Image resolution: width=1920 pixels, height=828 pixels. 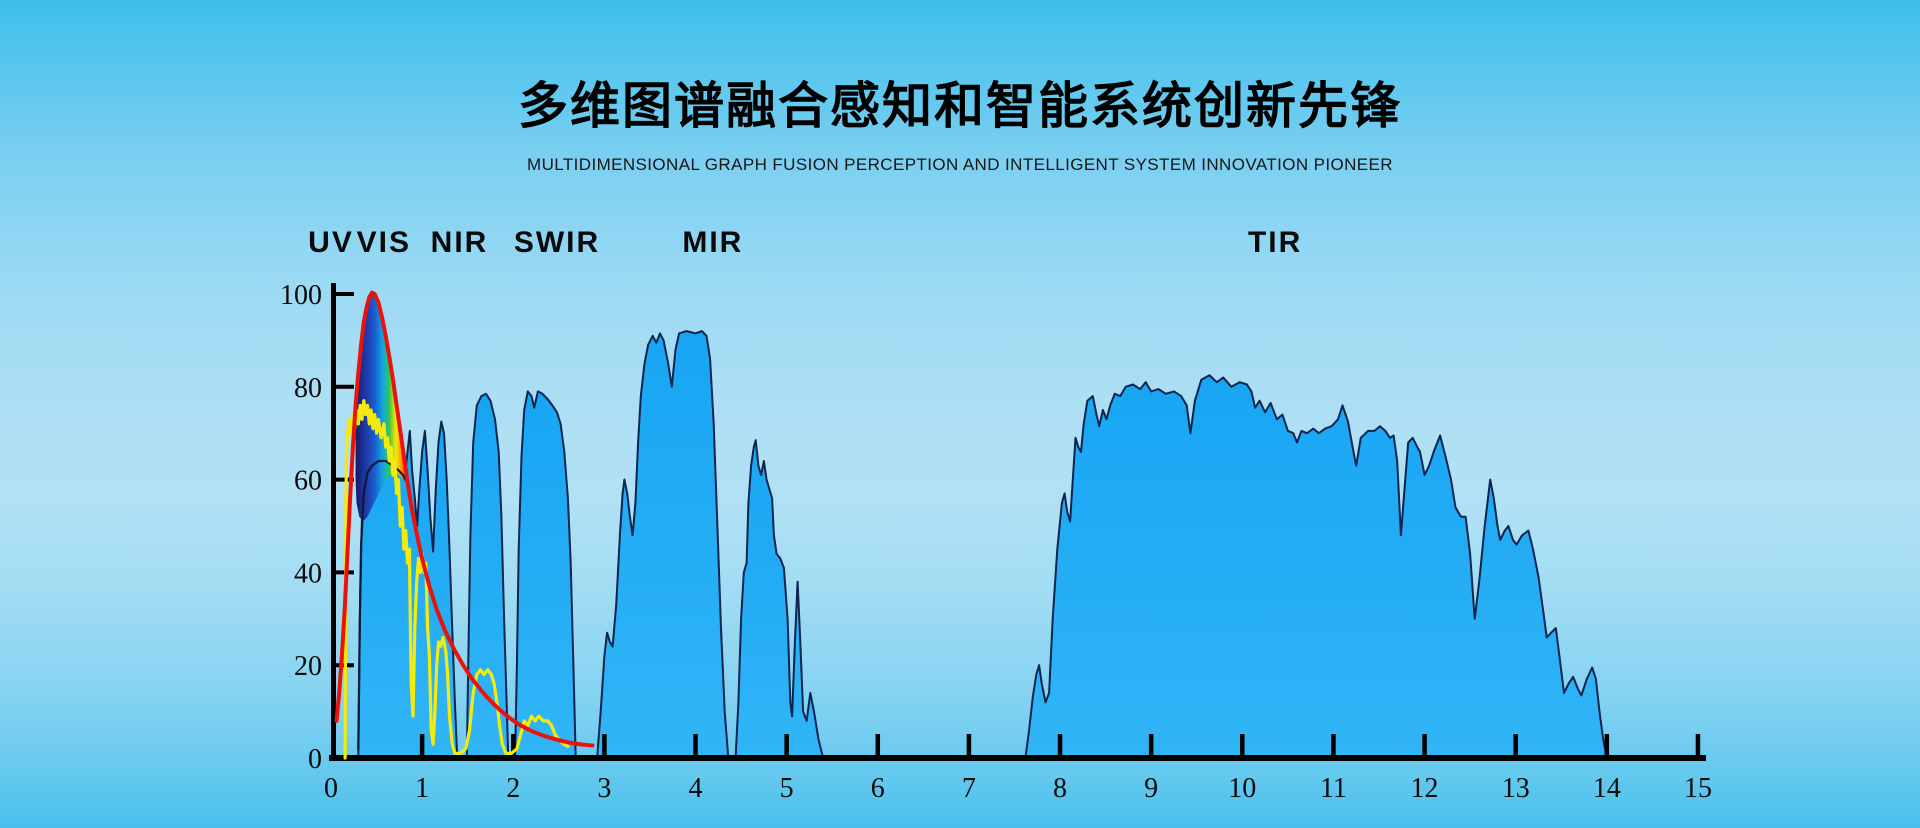 I want to click on x-tick-label: 1, so click(x=422, y=788).